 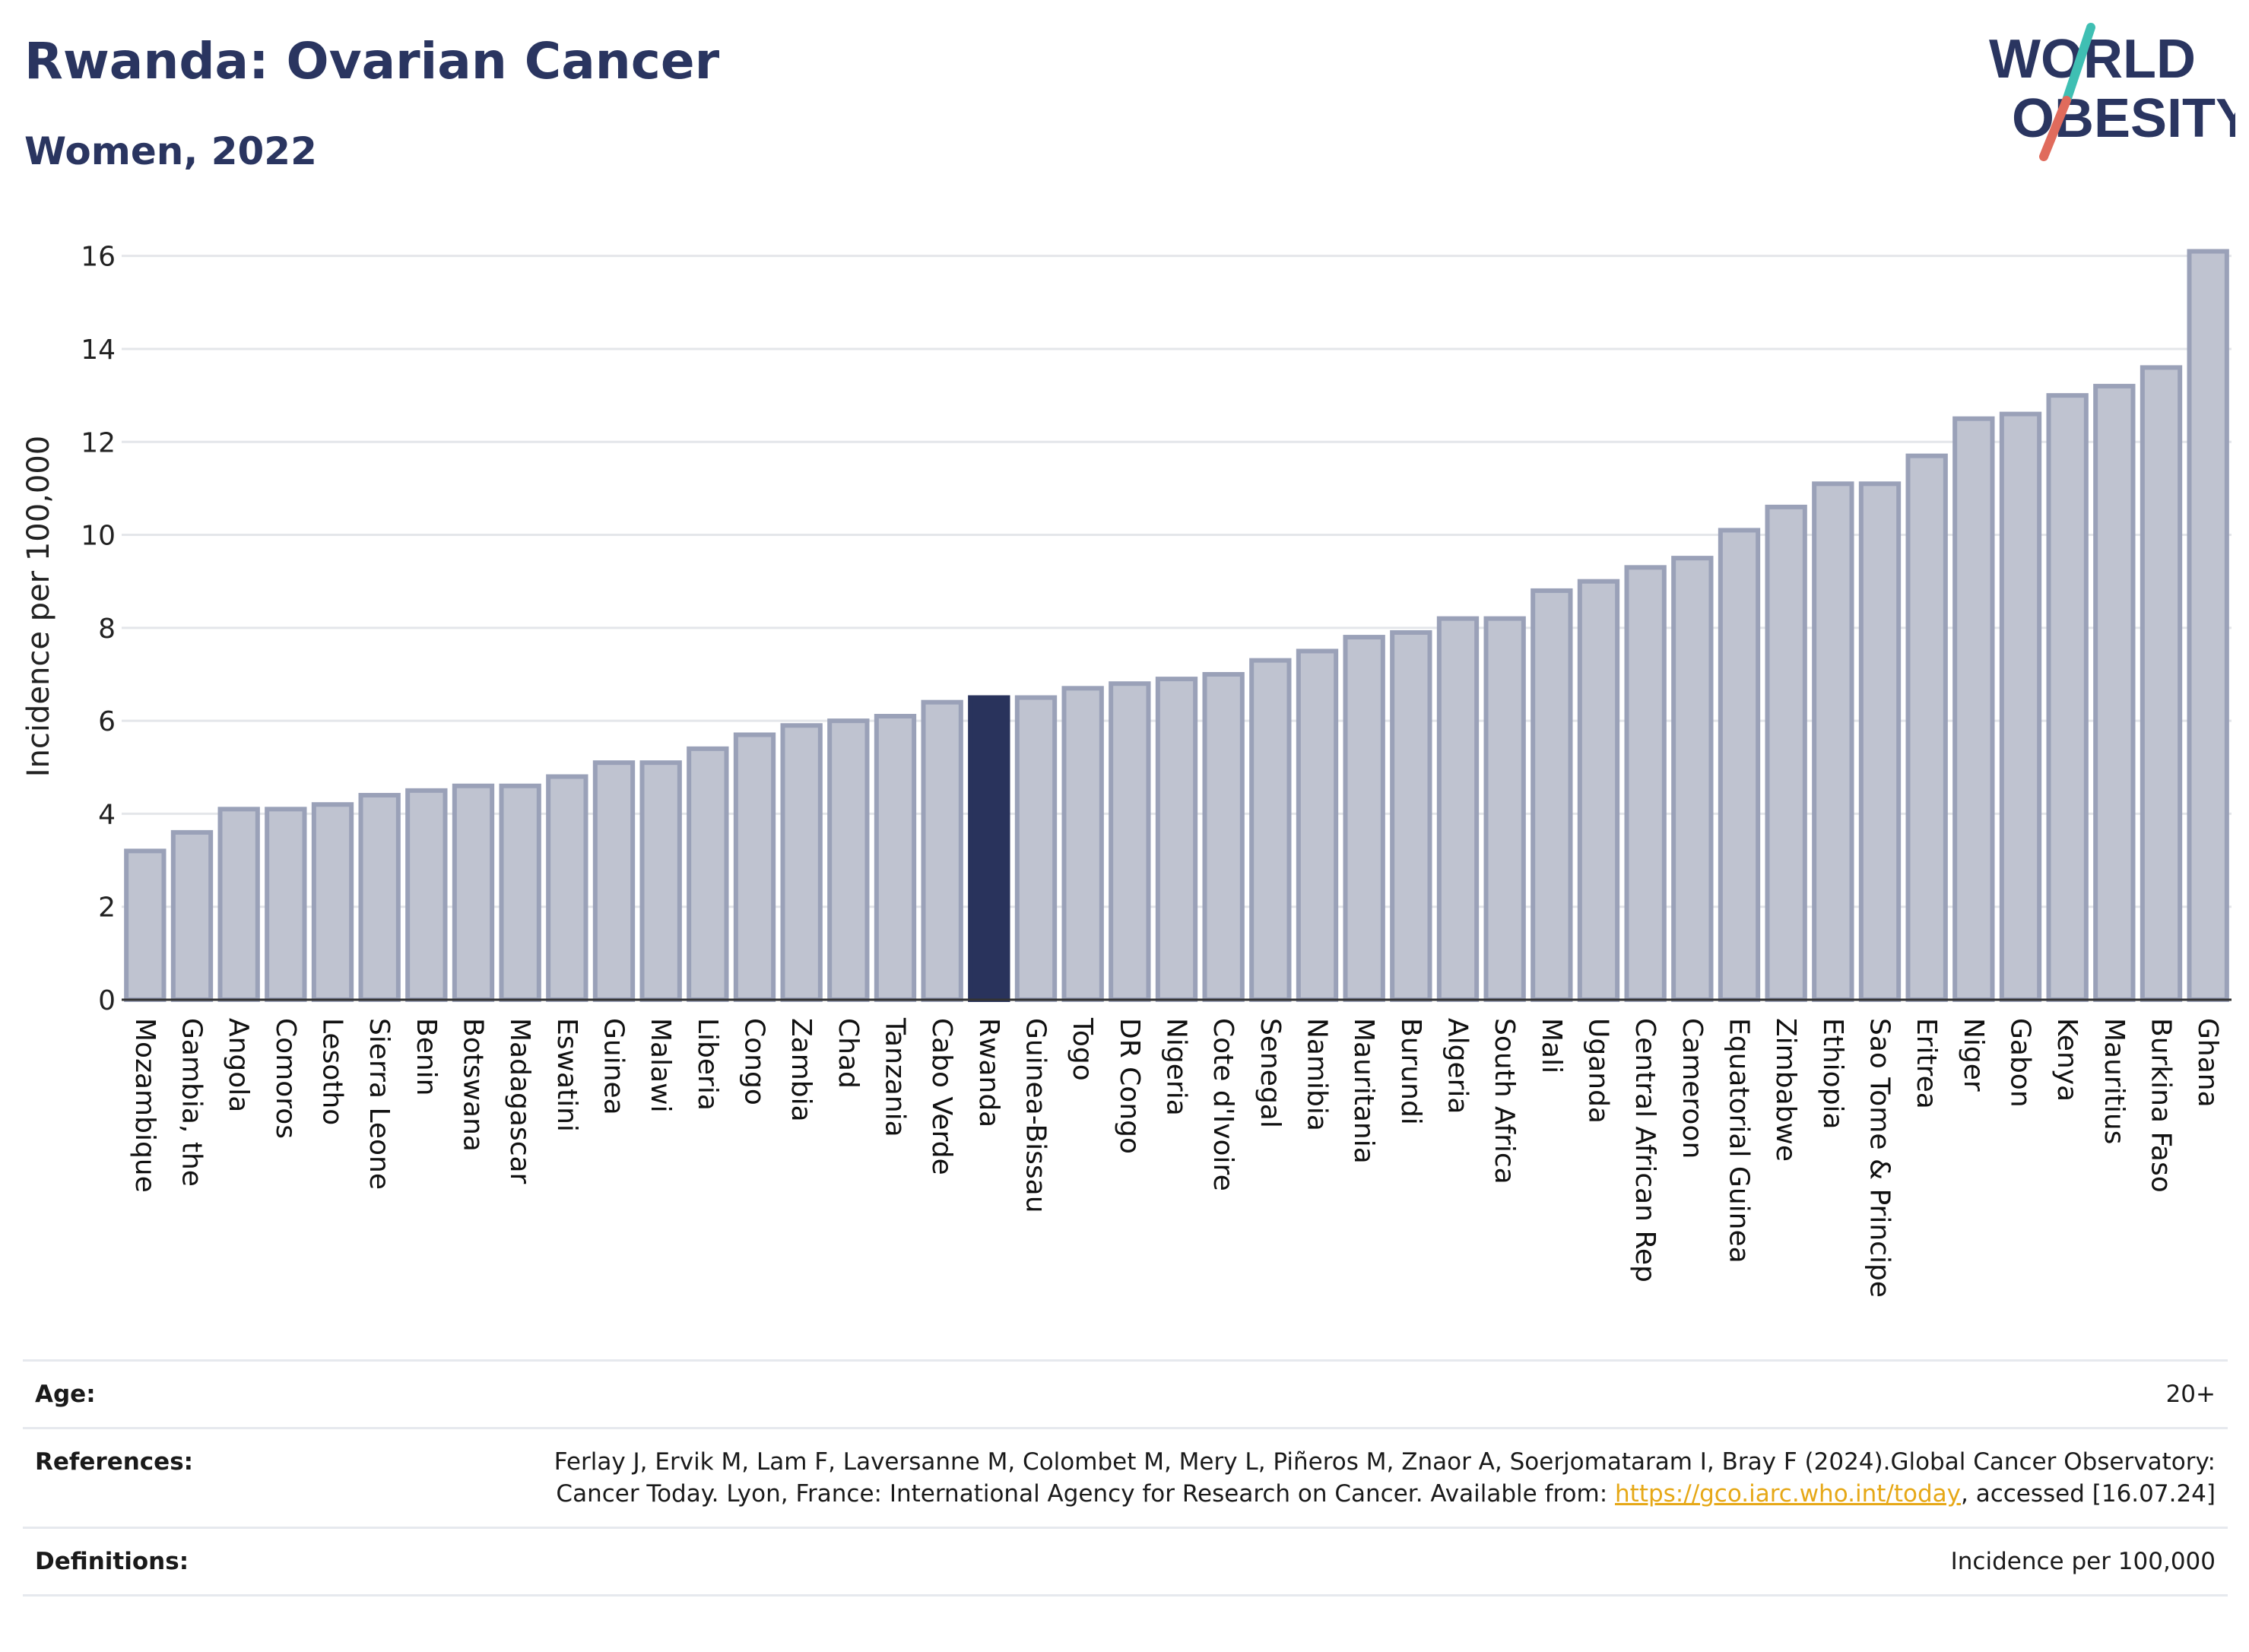 What do you see at coordinates (1879, 1158) in the screenshot?
I see `x-tick-label: Sao Tome & Principe` at bounding box center [1879, 1158].